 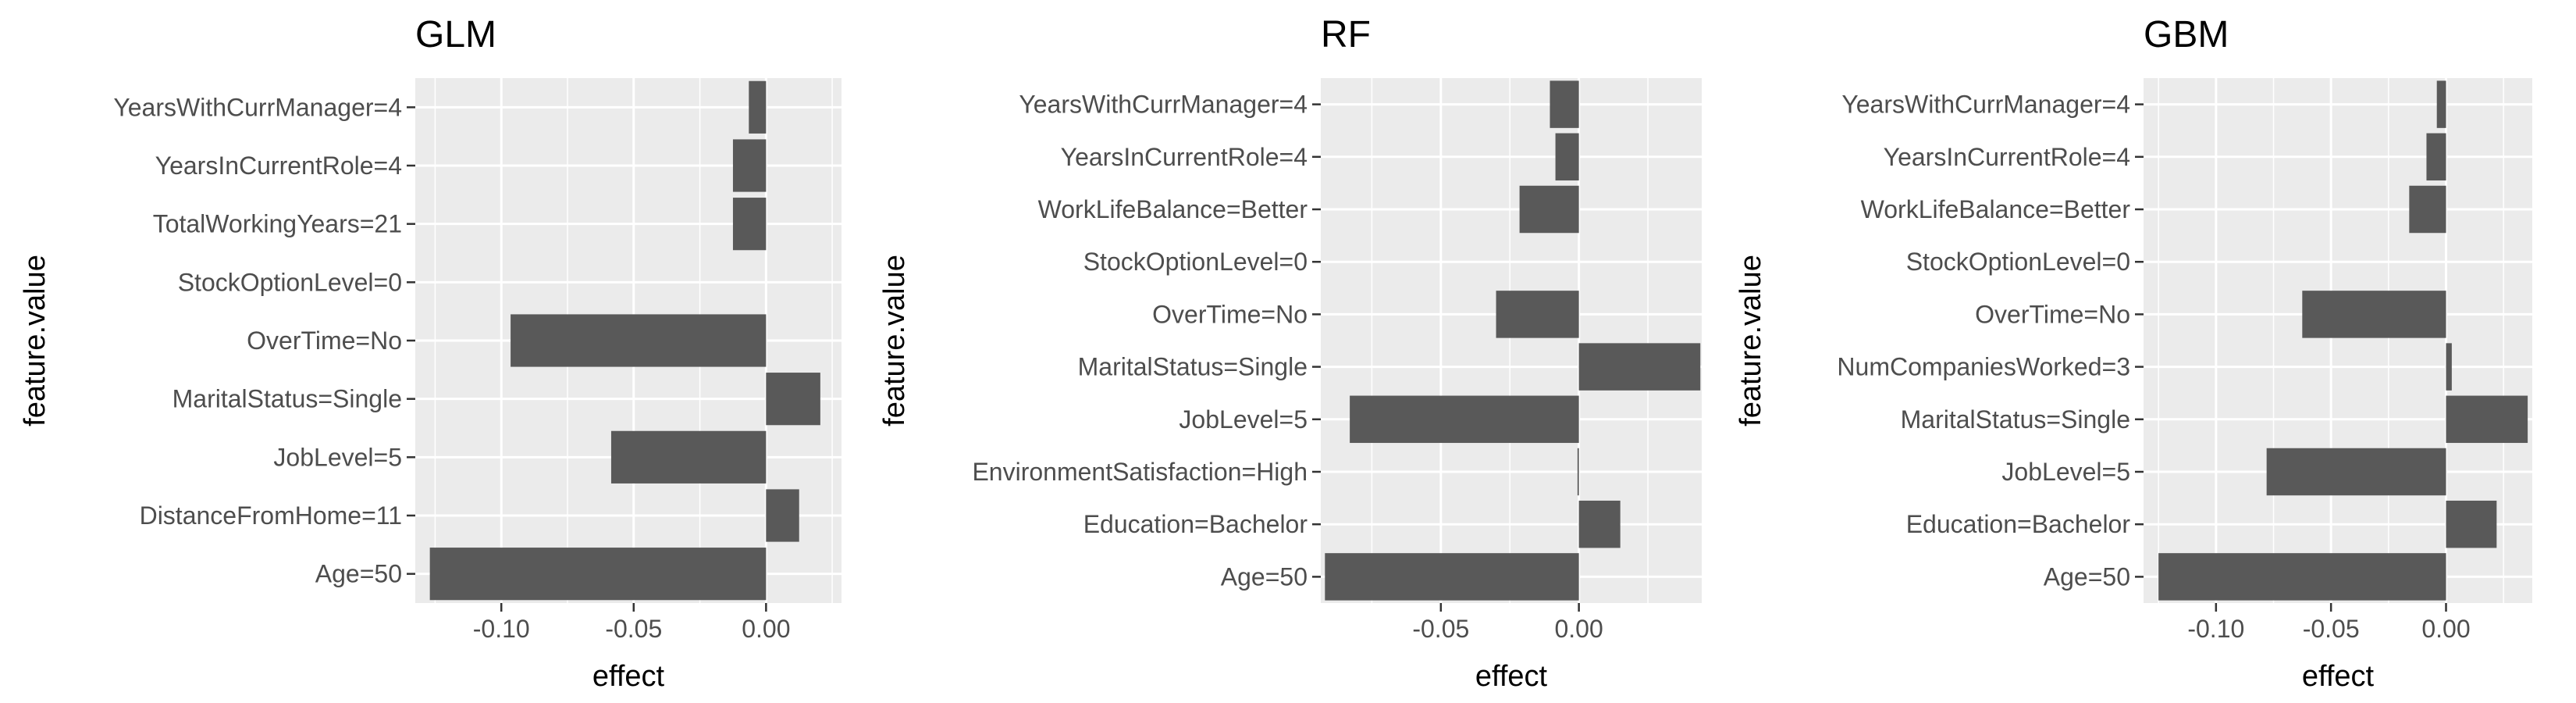 I want to click on y-tick-label: TotalWorkingYears=21, so click(x=277, y=224).